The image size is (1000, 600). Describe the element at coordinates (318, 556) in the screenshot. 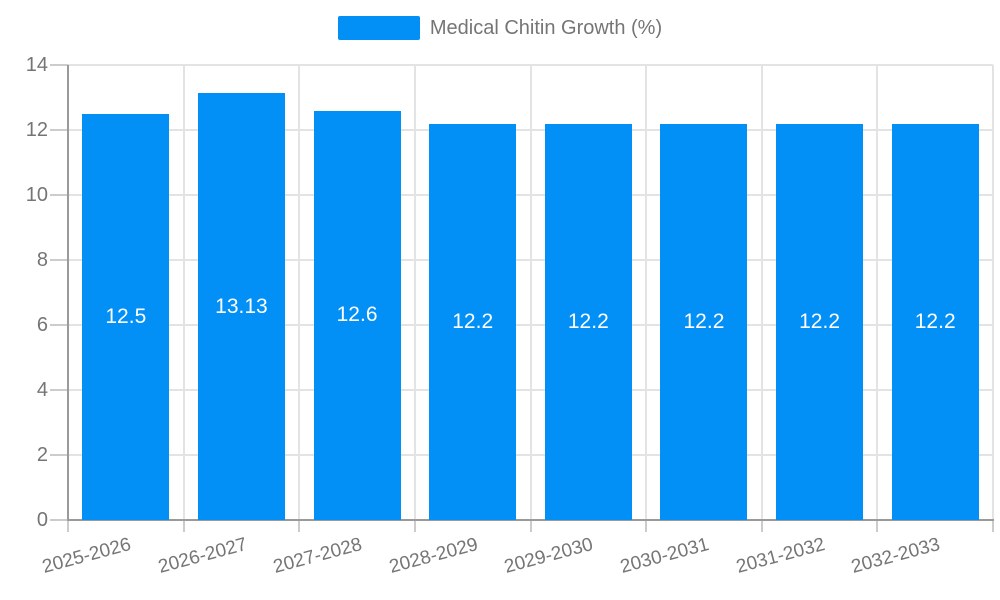

I see `x-axis-label: 2027-2028` at that location.